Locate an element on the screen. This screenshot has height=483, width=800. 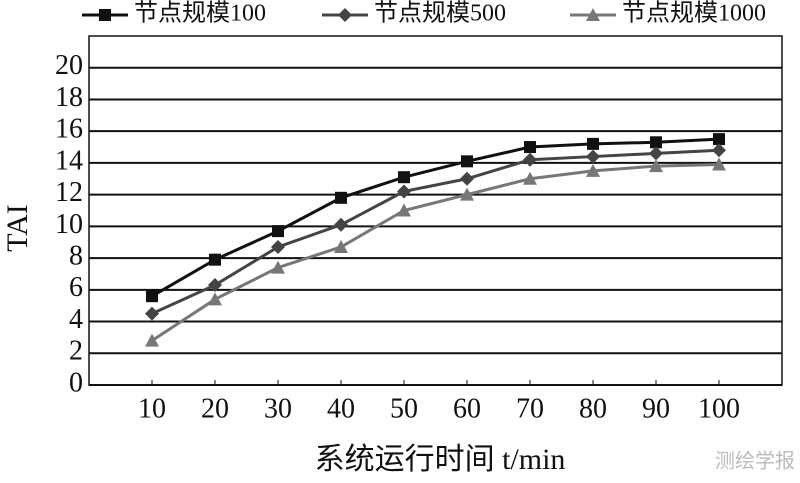
y-tick-label: 20 is located at coordinates (69, 65).